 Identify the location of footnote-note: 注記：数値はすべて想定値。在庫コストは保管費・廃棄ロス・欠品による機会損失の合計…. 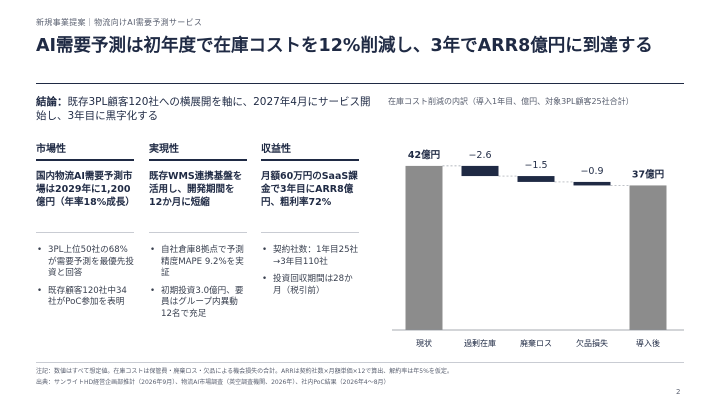
(244, 371).